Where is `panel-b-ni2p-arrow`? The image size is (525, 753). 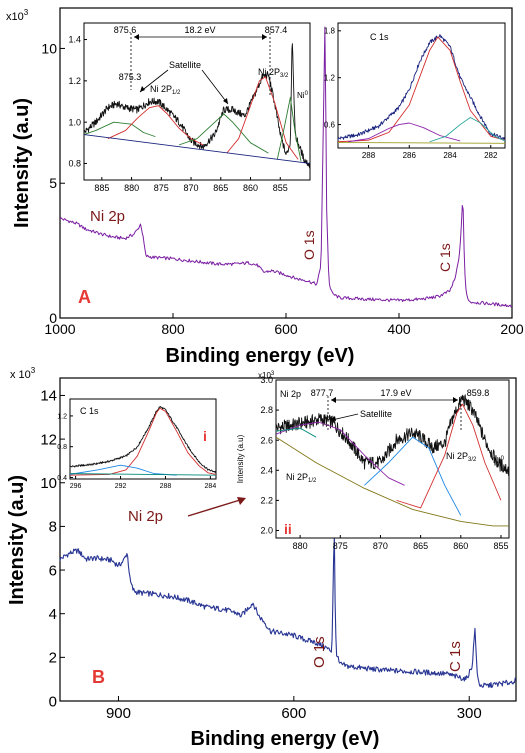
panel-b-ni2p-arrow is located at coordinates (214, 508).